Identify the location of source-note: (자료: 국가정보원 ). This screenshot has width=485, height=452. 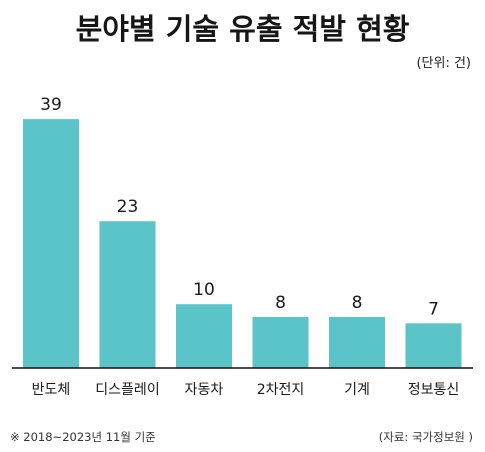
(425, 437).